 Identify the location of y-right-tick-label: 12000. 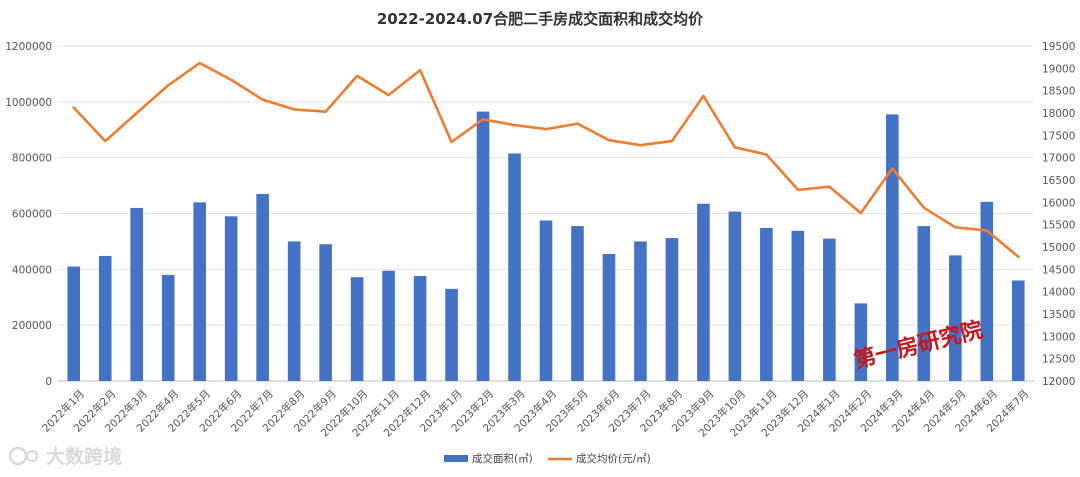
(1058, 382).